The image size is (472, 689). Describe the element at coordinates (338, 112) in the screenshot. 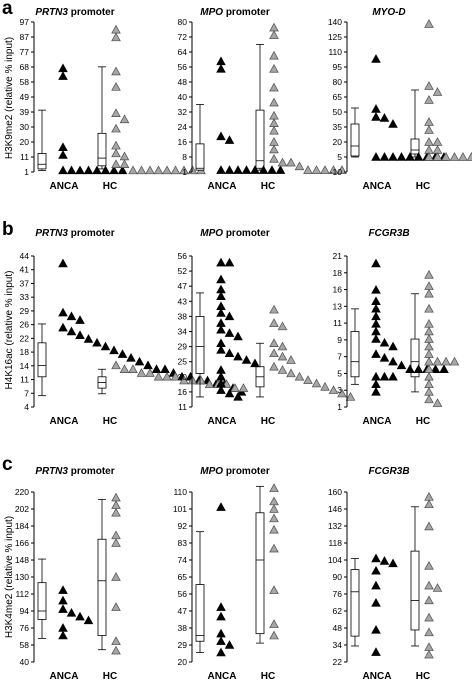

I see `y-tick-label: 50` at that location.